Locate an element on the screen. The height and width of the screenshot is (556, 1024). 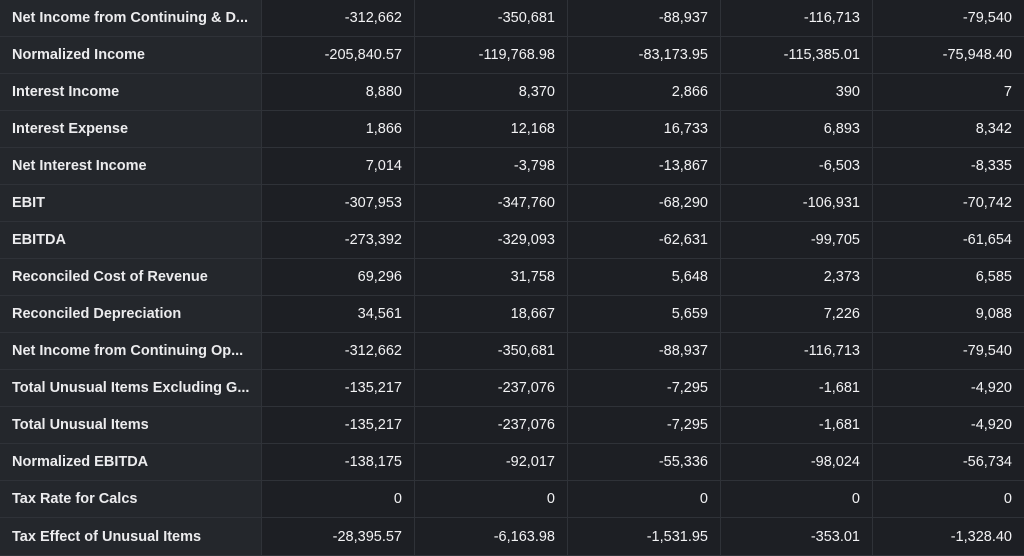
value-cell: 7 is located at coordinates (948, 92).